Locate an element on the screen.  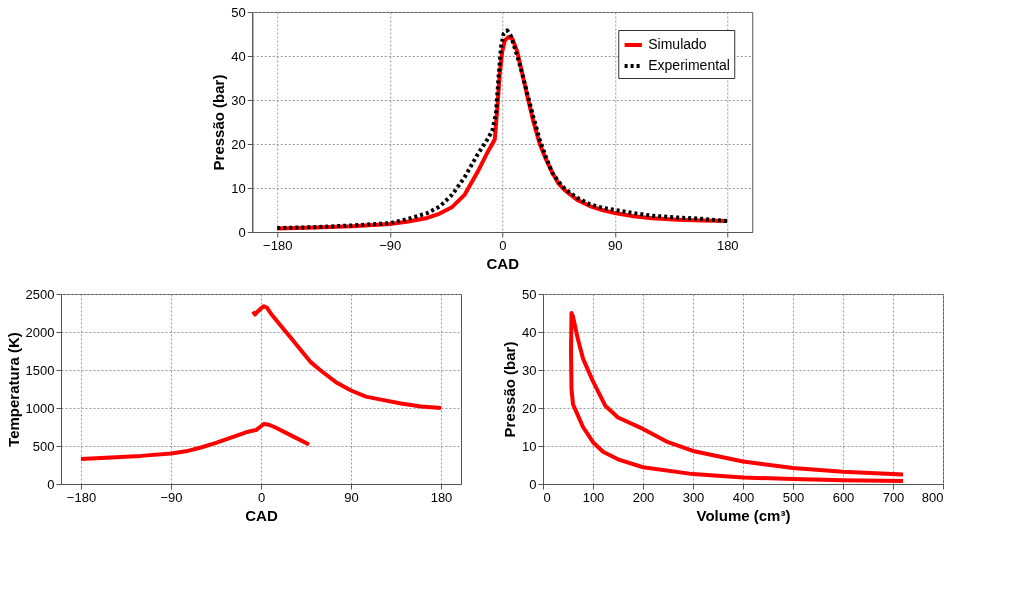
legend-label: Experimental is located at coordinates (689, 65).